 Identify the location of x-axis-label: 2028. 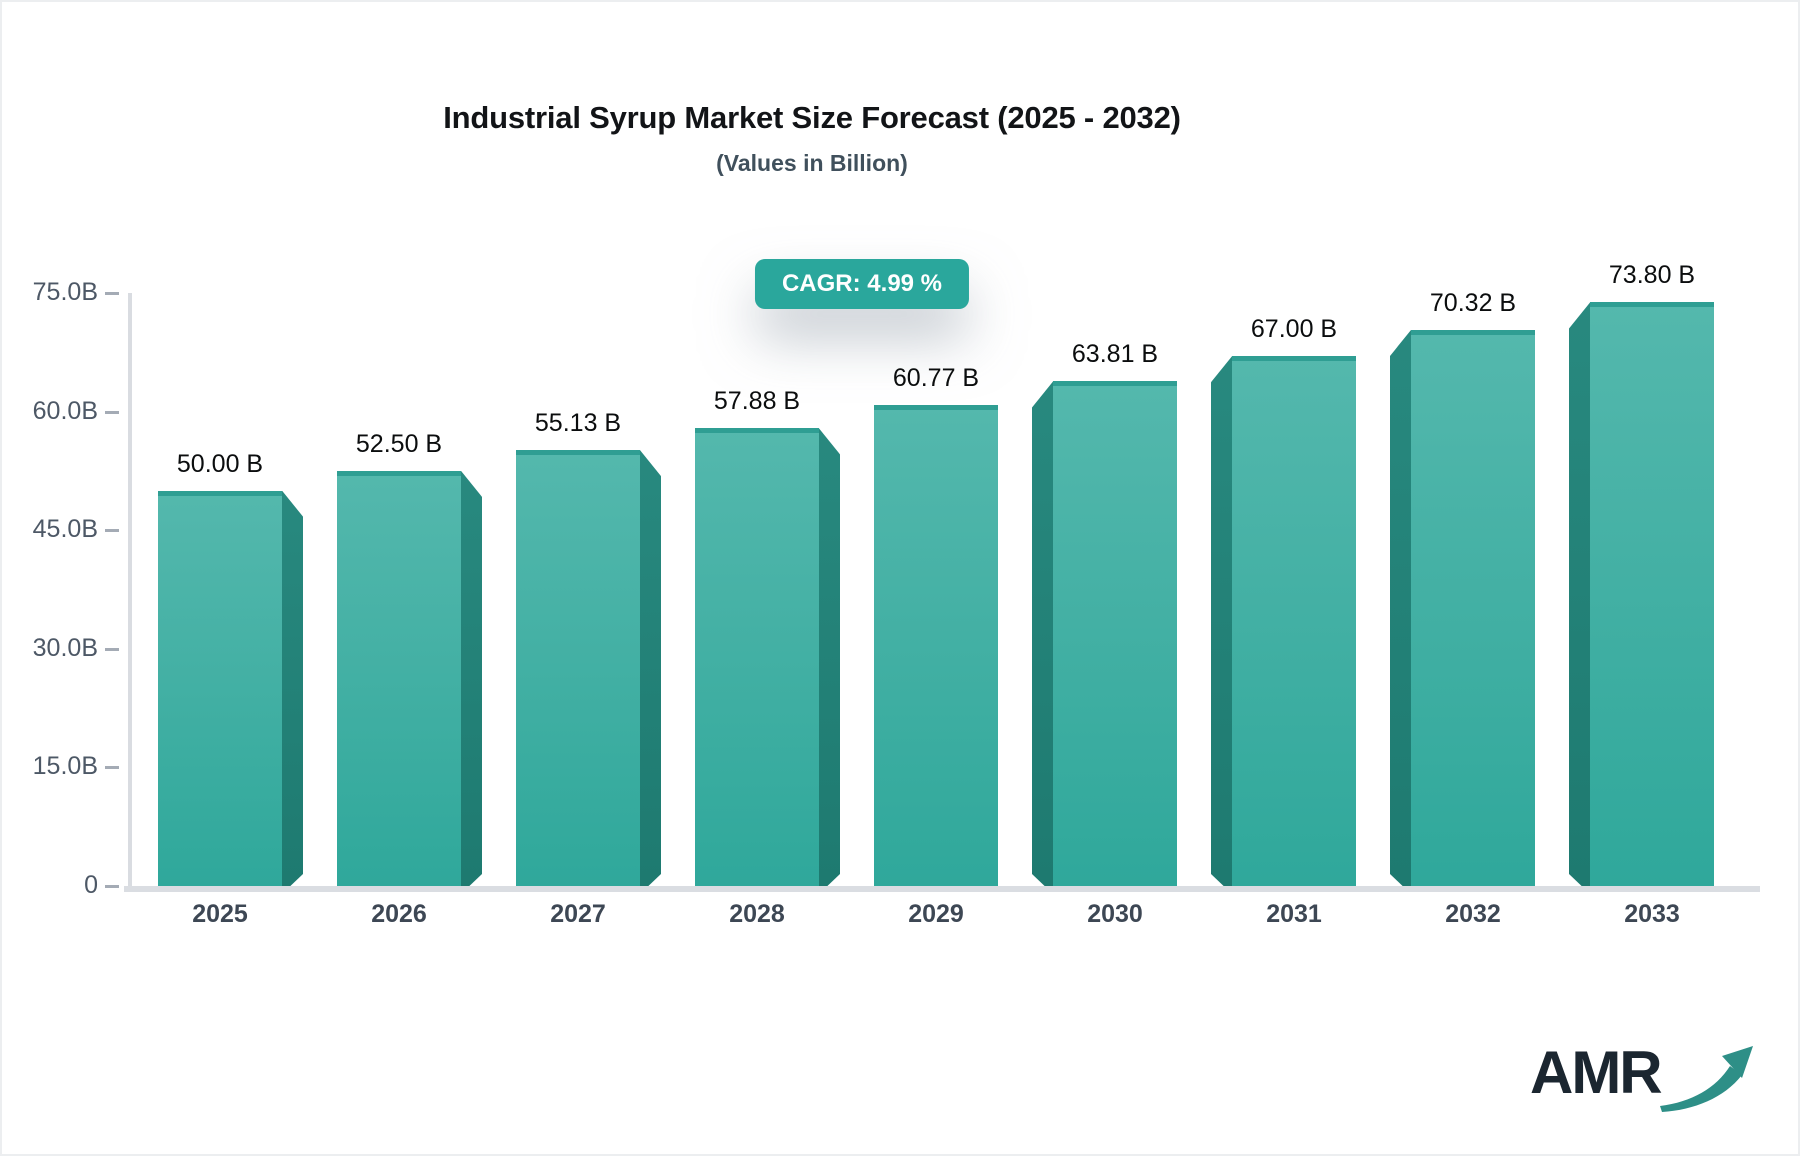
(757, 914).